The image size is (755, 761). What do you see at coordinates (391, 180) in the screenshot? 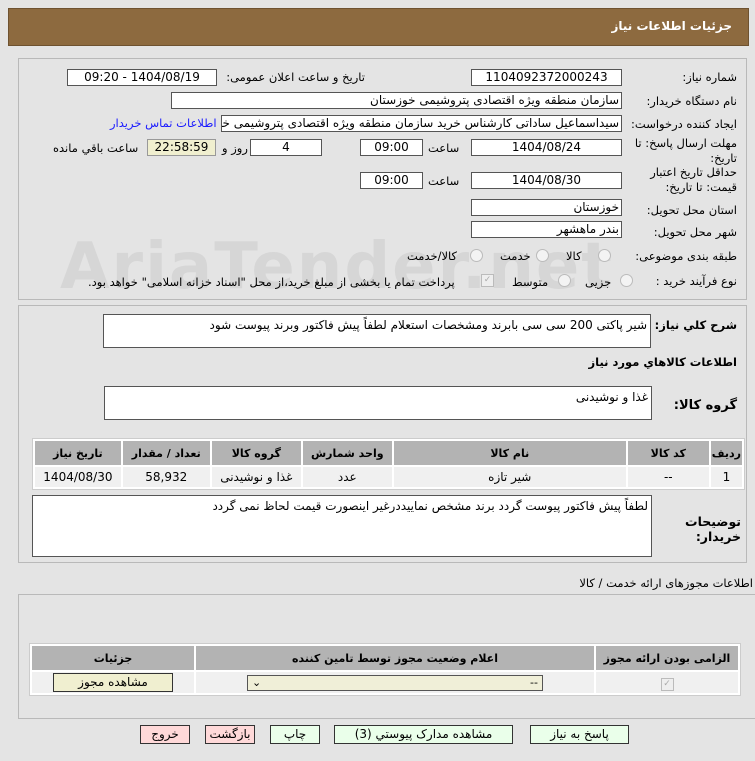
I see `validity-time-field: 09:00` at bounding box center [391, 180].